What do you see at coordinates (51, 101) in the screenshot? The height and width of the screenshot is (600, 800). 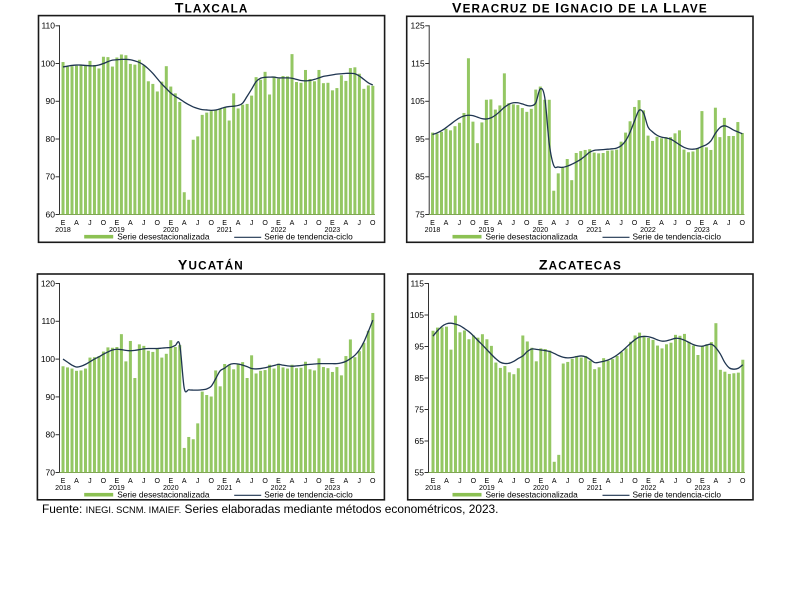 I see `svg-text: 90` at bounding box center [51, 101].